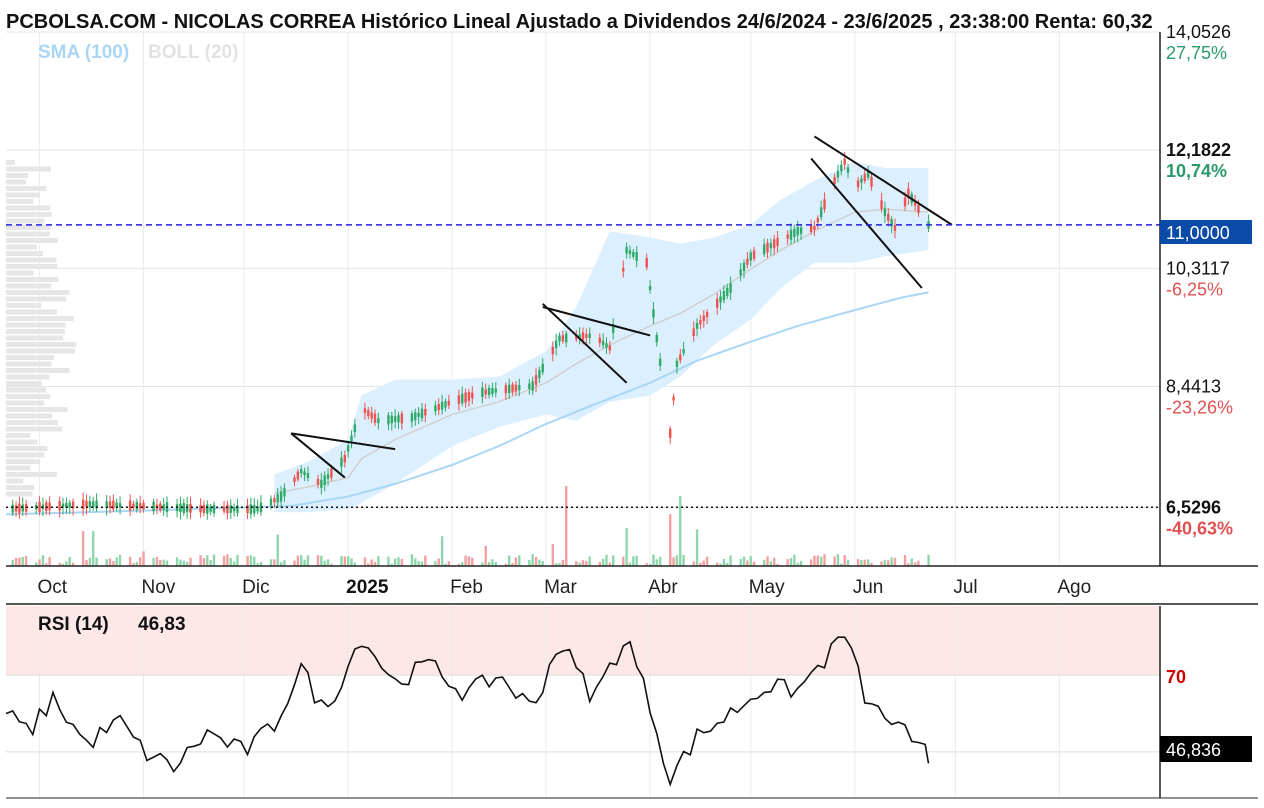 The height and width of the screenshot is (808, 1264). Describe the element at coordinates (1193, 750) in the screenshot. I see `rsi-current-label: 46,836` at that location.